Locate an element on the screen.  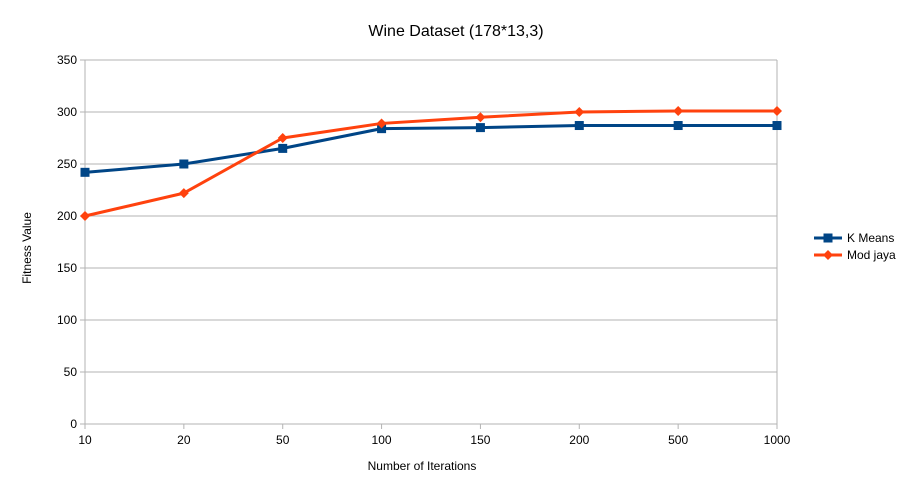
x-tick-label: 20 is located at coordinates (184, 440).